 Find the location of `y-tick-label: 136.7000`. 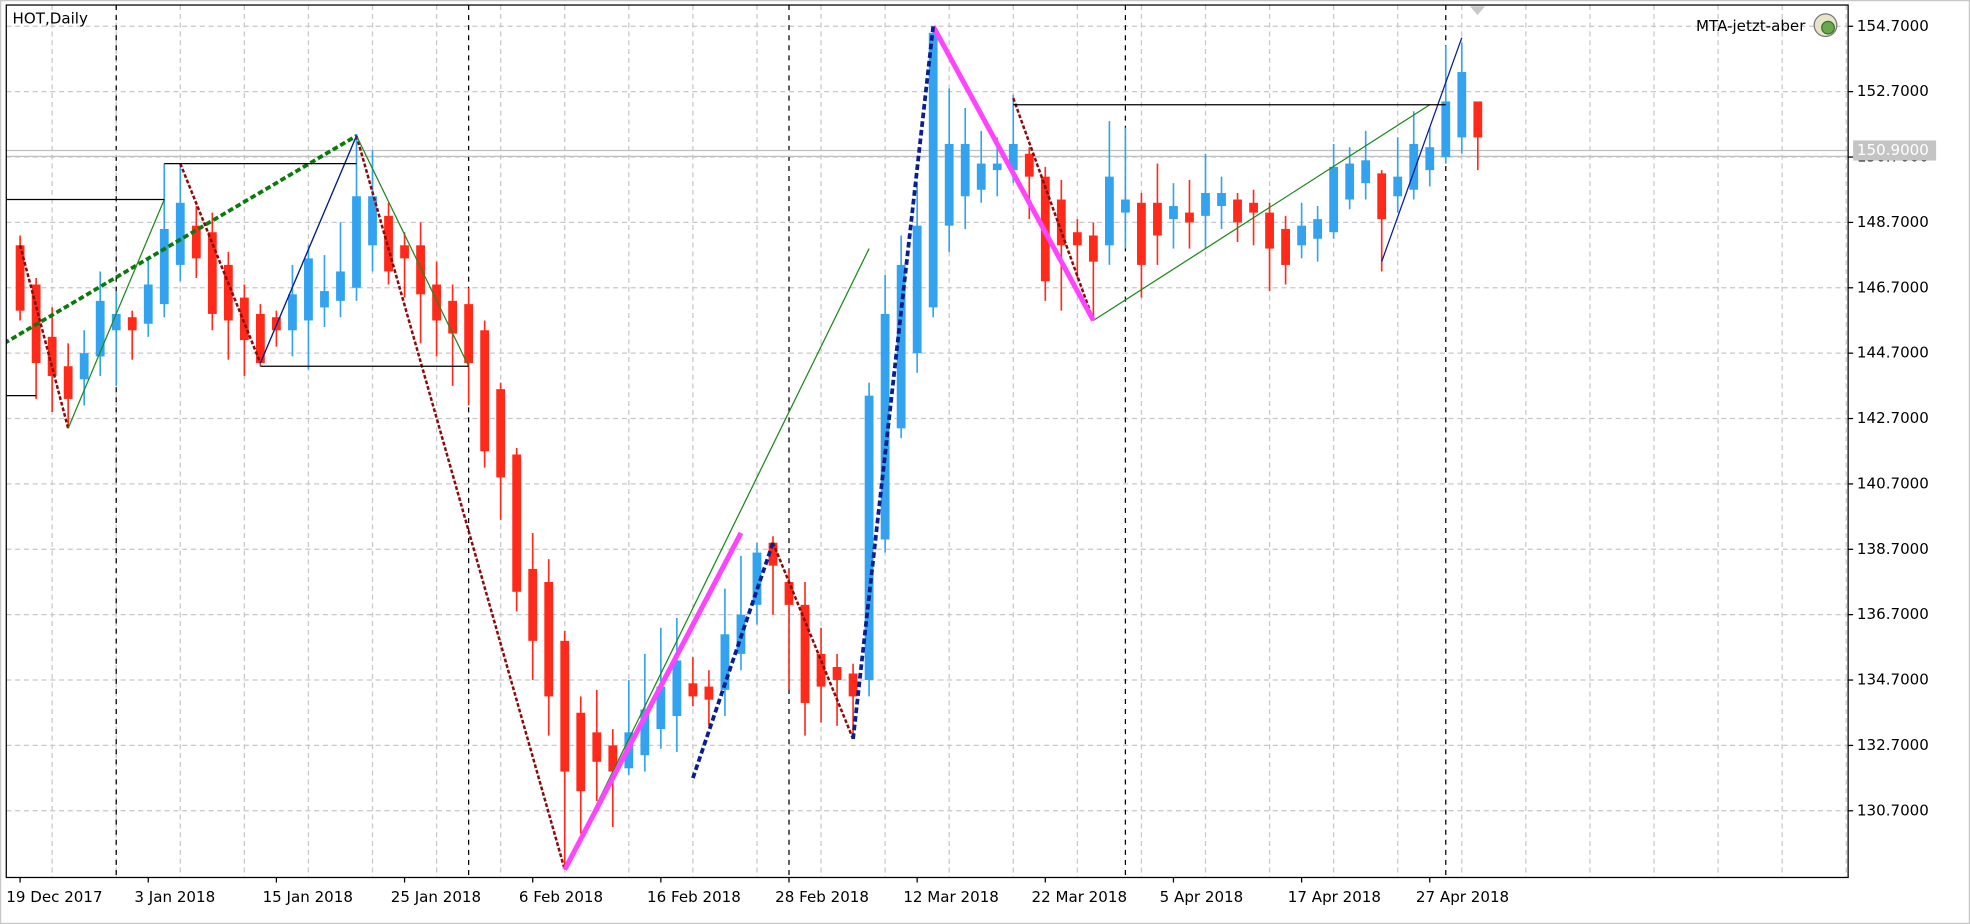

y-tick-label: 136.7000 is located at coordinates (1893, 614).